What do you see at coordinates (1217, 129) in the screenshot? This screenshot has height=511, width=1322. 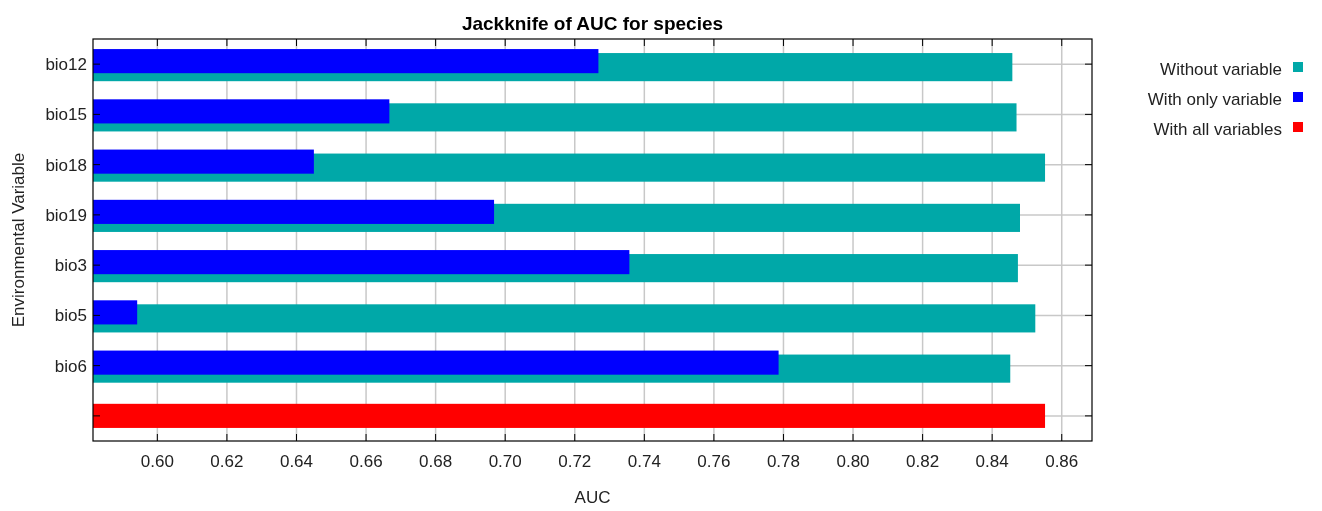 I see `legend-label: With all variables` at bounding box center [1217, 129].